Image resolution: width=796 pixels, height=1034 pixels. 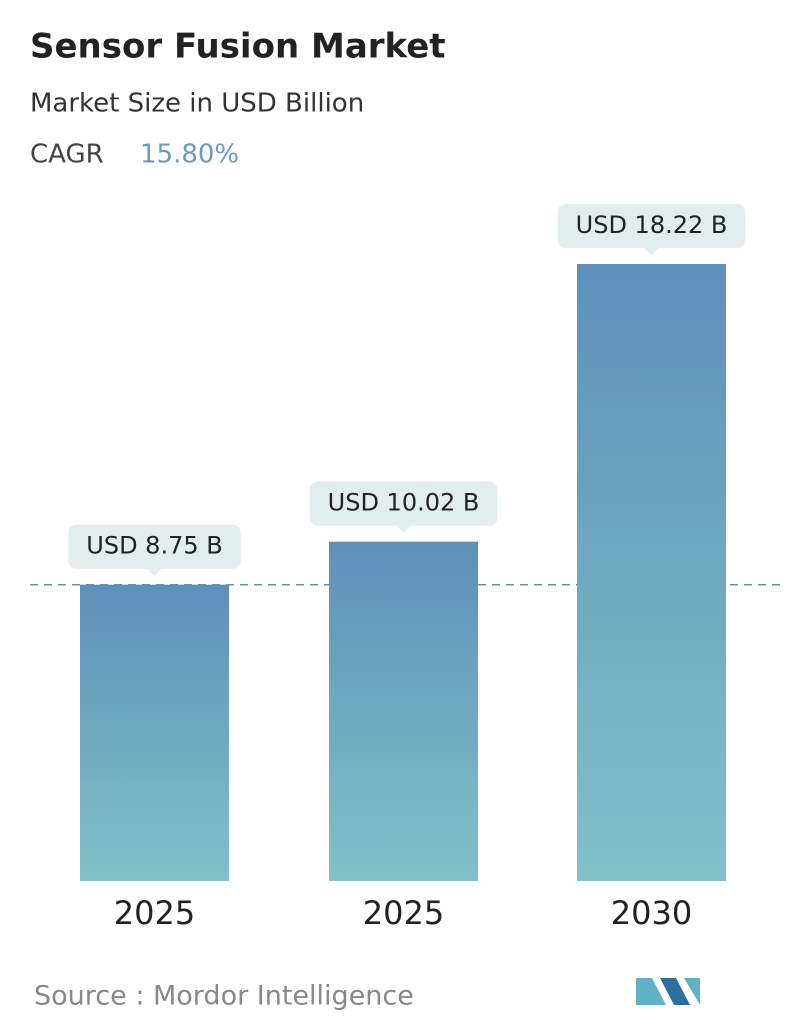 I want to click on cagr-label: CAGR, so click(x=67, y=155).